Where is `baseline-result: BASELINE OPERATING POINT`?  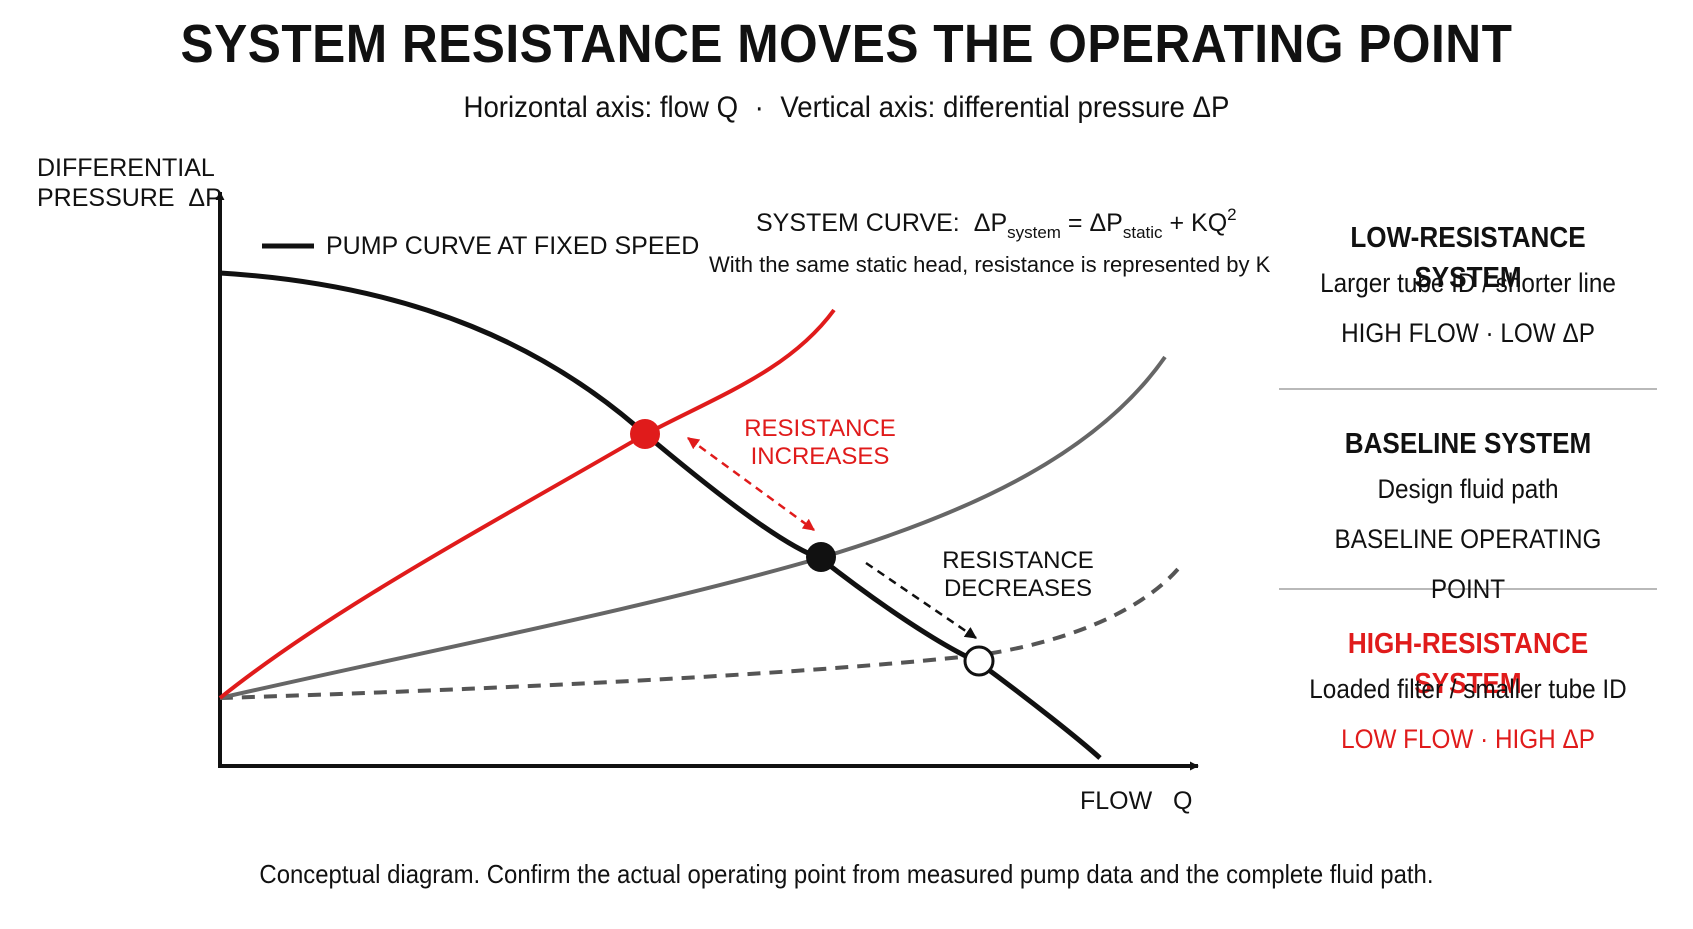 baseline-result: BASELINE OPERATING POINT is located at coordinates (1468, 564).